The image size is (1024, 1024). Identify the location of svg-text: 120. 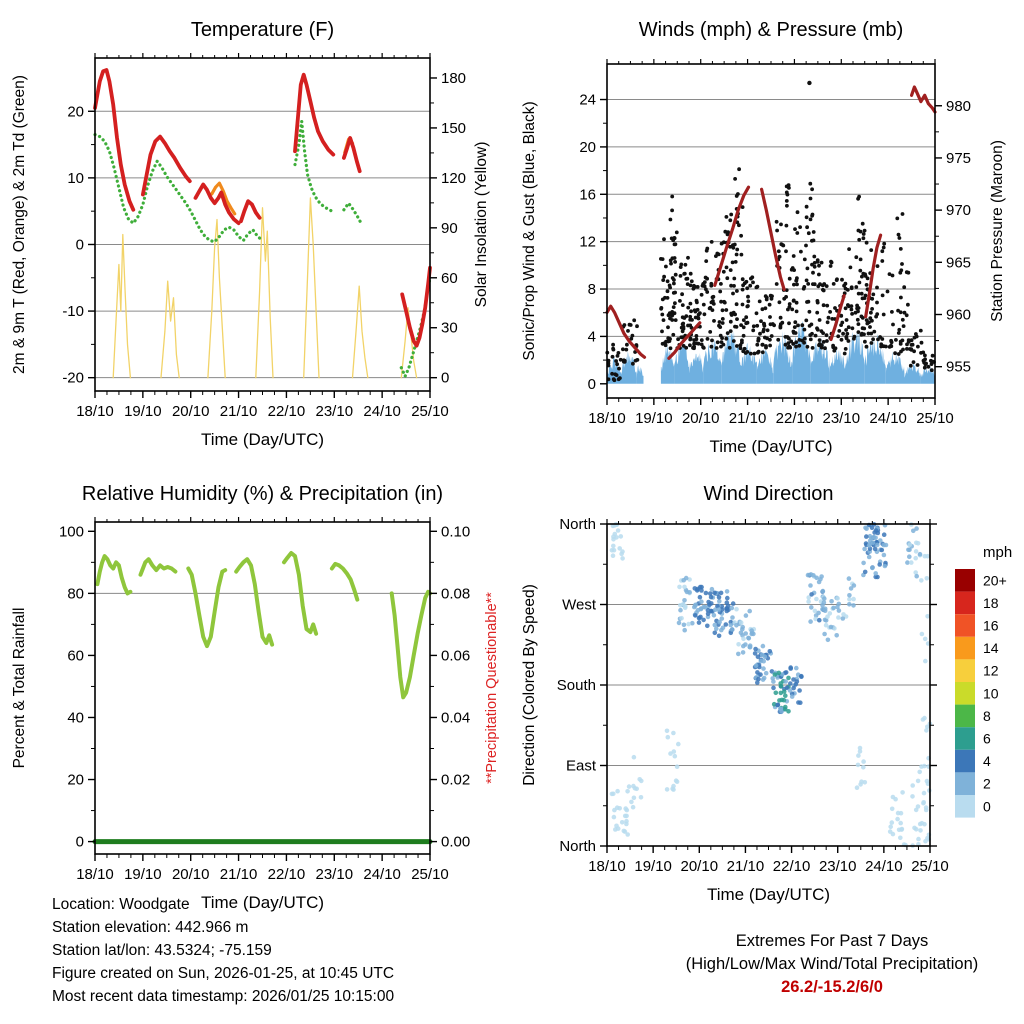
(453, 178).